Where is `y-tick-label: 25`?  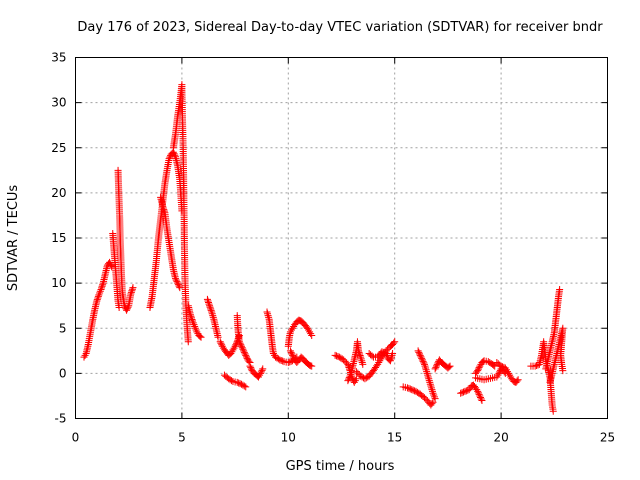 y-tick-label: 25 is located at coordinates (58, 148).